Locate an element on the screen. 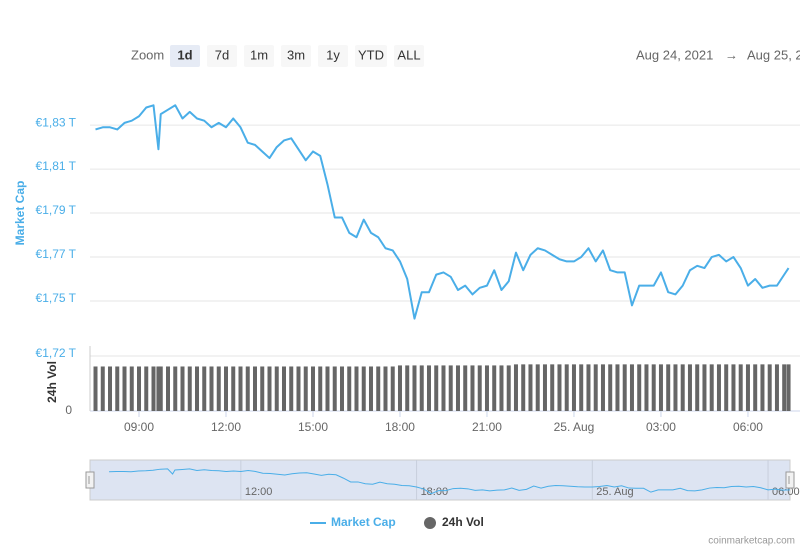  navigator-mask is located at coordinates (440, 480).